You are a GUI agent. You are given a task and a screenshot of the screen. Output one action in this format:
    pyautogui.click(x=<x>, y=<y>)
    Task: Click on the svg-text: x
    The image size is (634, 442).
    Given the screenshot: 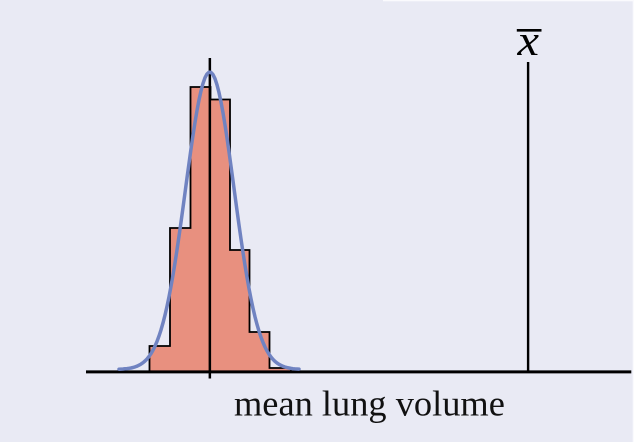 What is the action you would take?
    pyautogui.click(x=527, y=41)
    